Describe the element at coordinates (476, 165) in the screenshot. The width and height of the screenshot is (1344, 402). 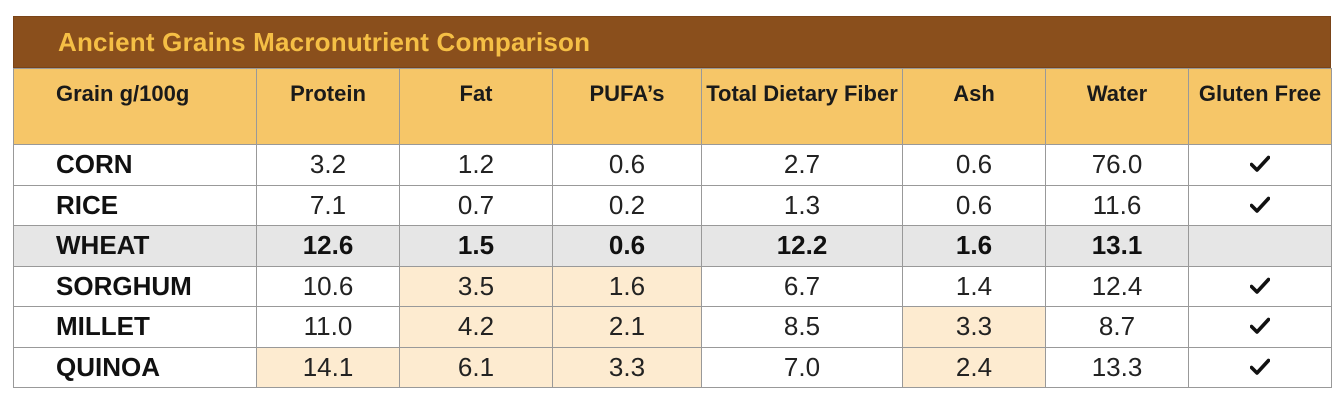
I see `fat-cell: 1.2` at that location.